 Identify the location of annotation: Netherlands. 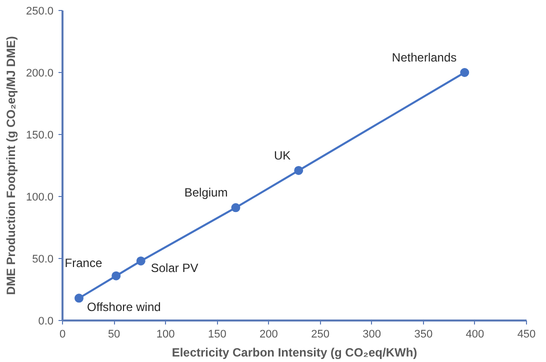
(424, 57).